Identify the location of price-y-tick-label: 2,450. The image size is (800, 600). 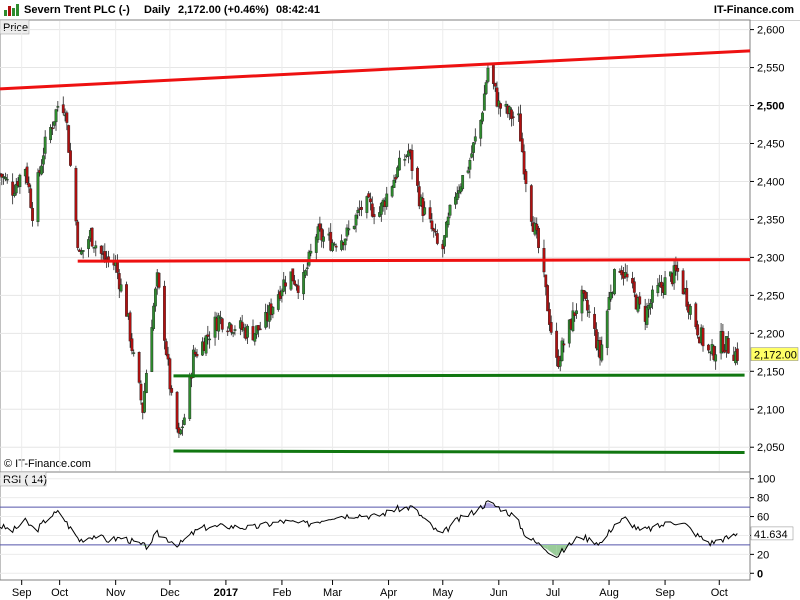
(771, 144).